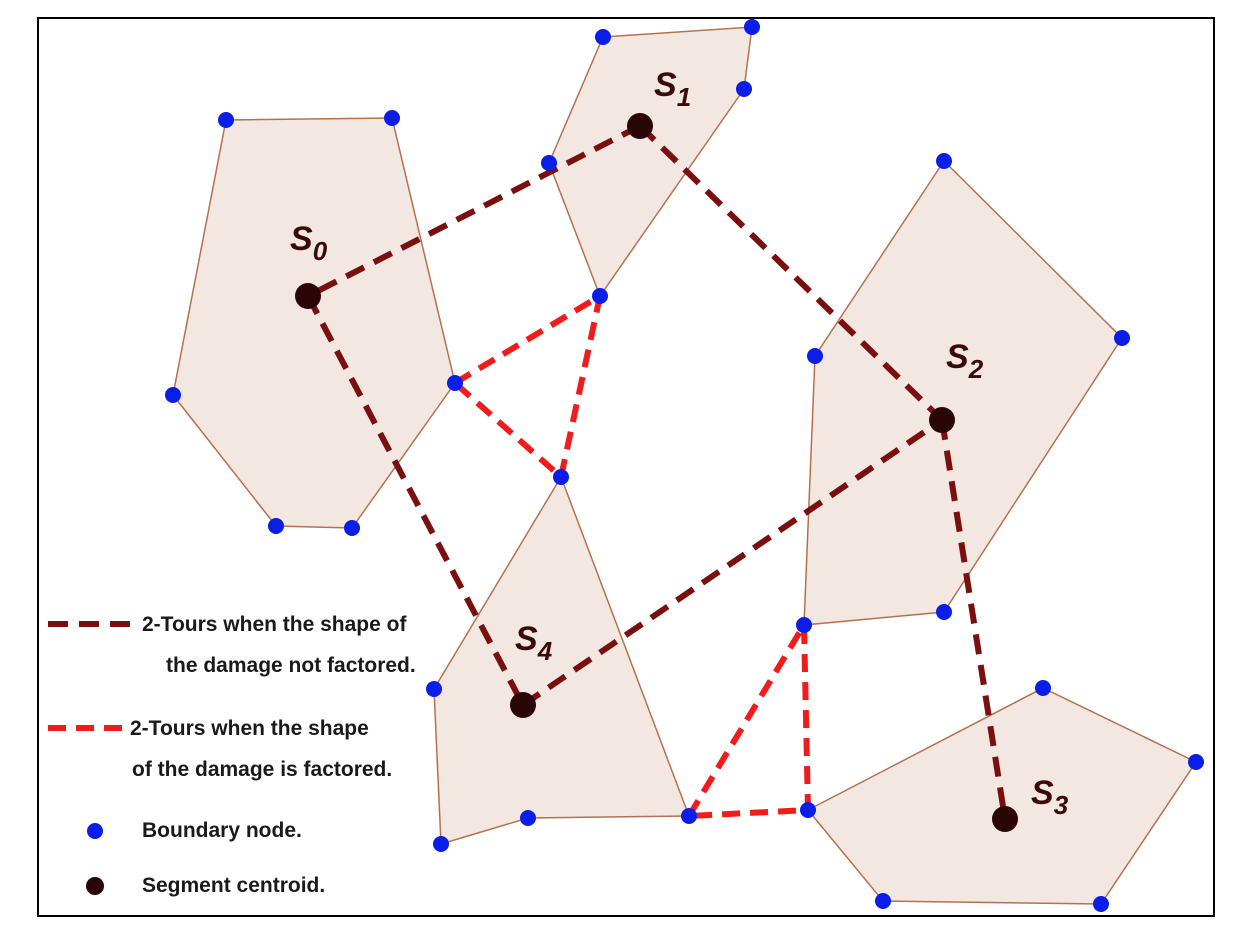  Describe the element at coordinates (415, 500) in the screenshot. I see `tour-edge-s0-s4` at that location.